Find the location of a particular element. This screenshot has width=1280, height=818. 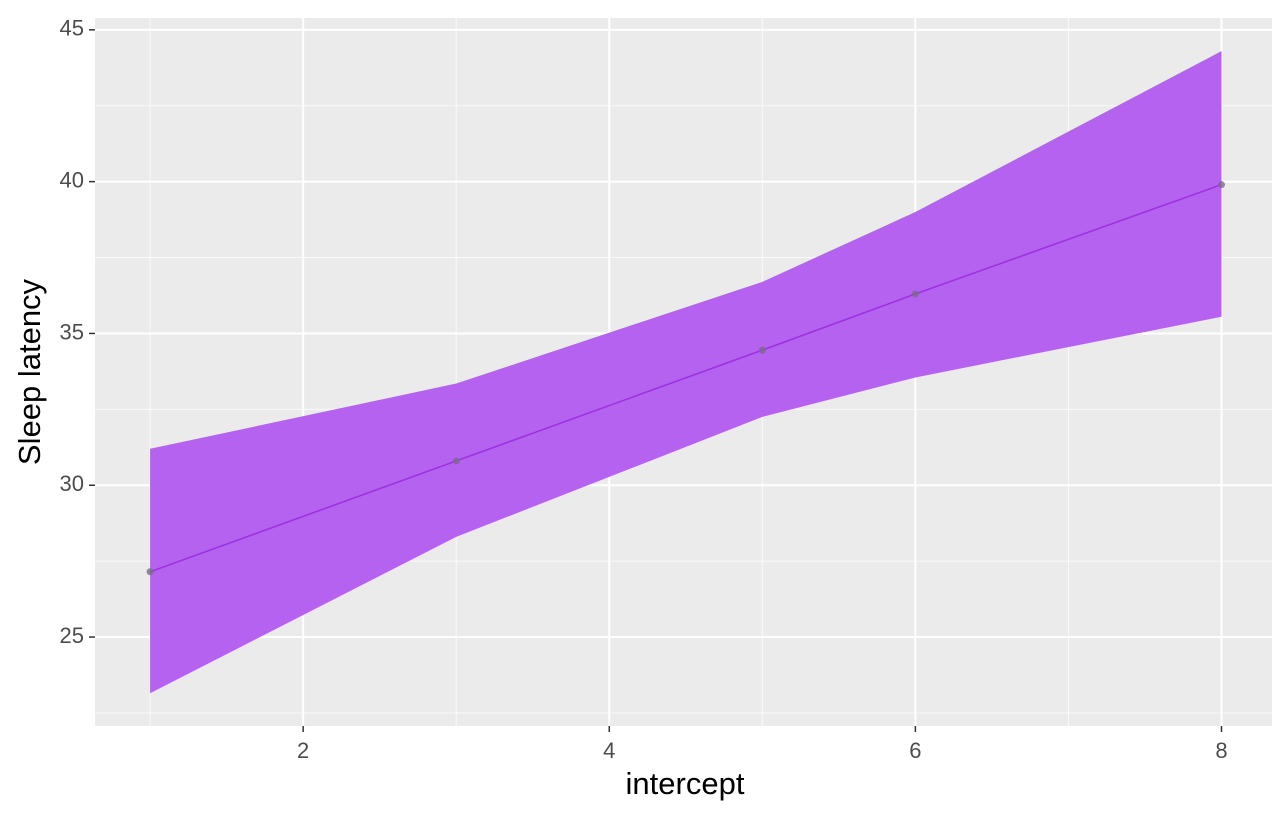

x-axis-title: intercept is located at coordinates (685, 783).